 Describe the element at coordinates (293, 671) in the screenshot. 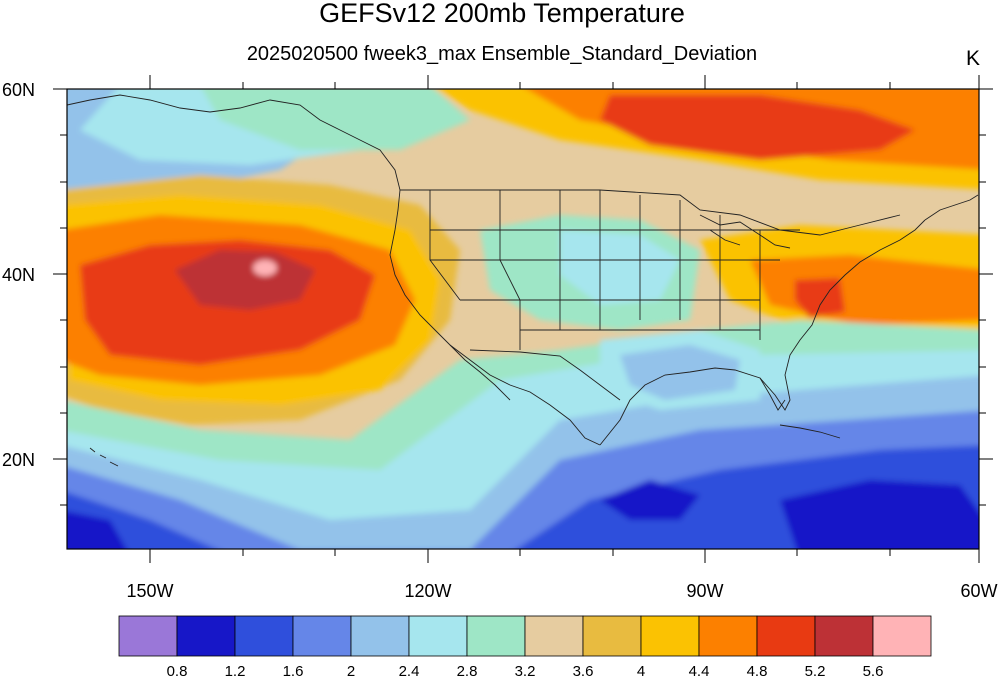

I see `colorbar-level-label: 1.6` at that location.